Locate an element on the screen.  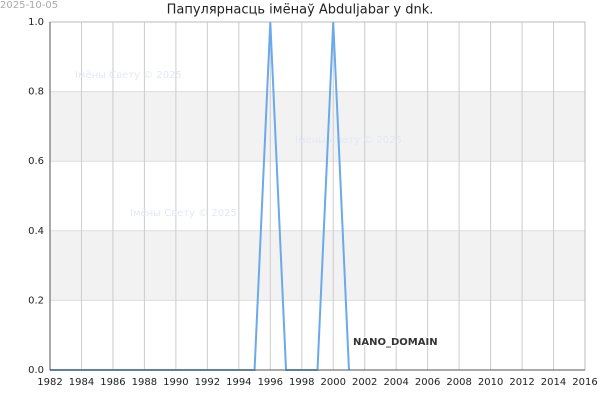
x-tick-label: 2012 is located at coordinates (521, 382).